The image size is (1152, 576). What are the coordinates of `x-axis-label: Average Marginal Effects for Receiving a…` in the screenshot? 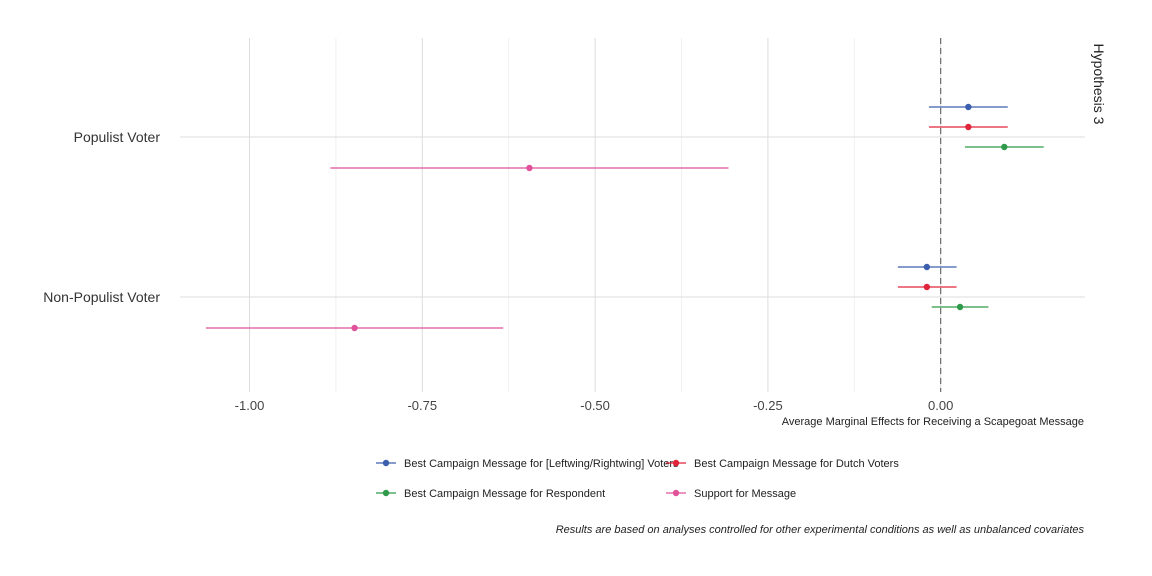 It's located at (933, 422).